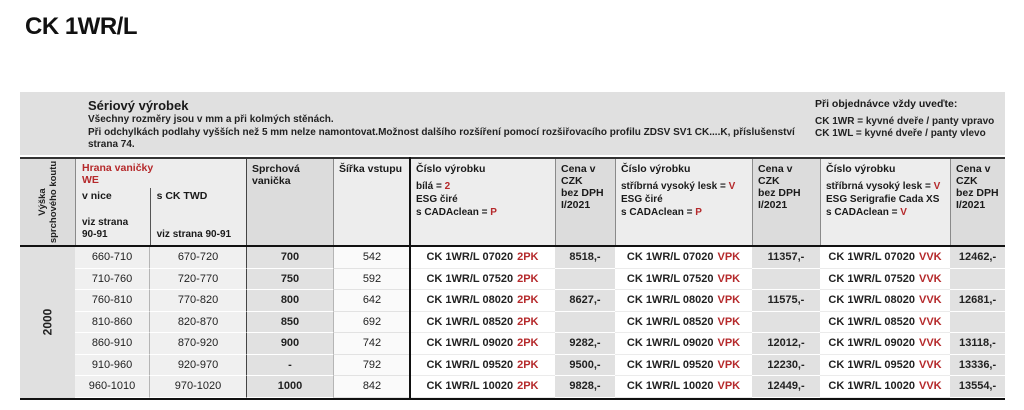 The image size is (1024, 410). I want to click on product-code-white: CK 1WR/L 07520 2PK, so click(482, 279).